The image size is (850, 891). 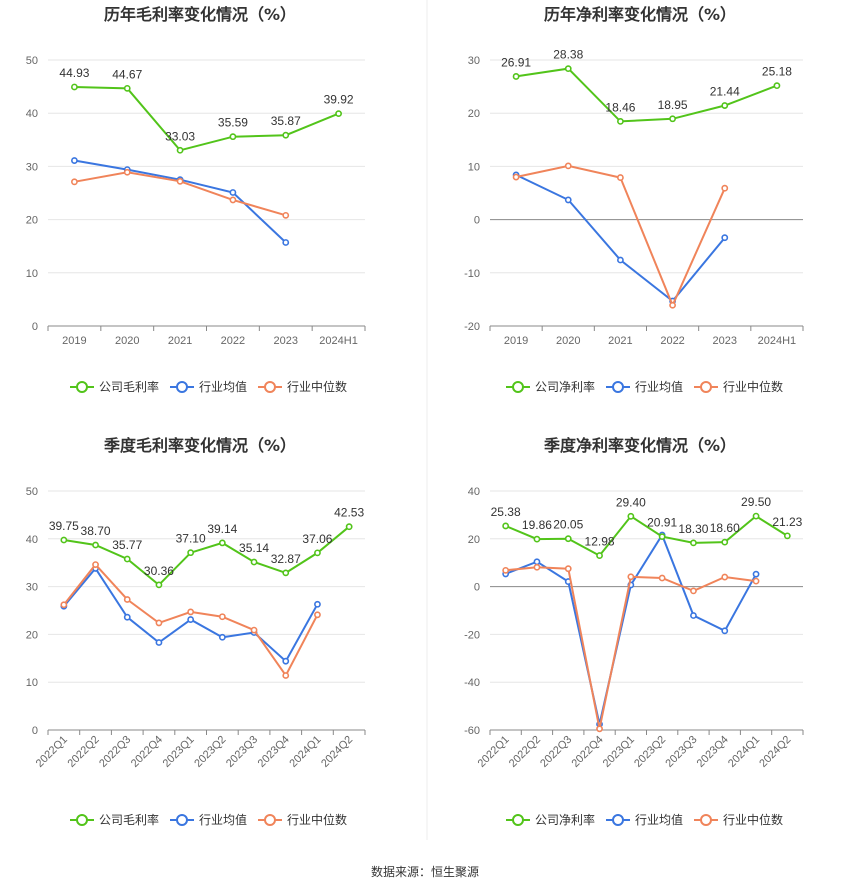 I want to click on data-label: 18.46, so click(x=620, y=107).